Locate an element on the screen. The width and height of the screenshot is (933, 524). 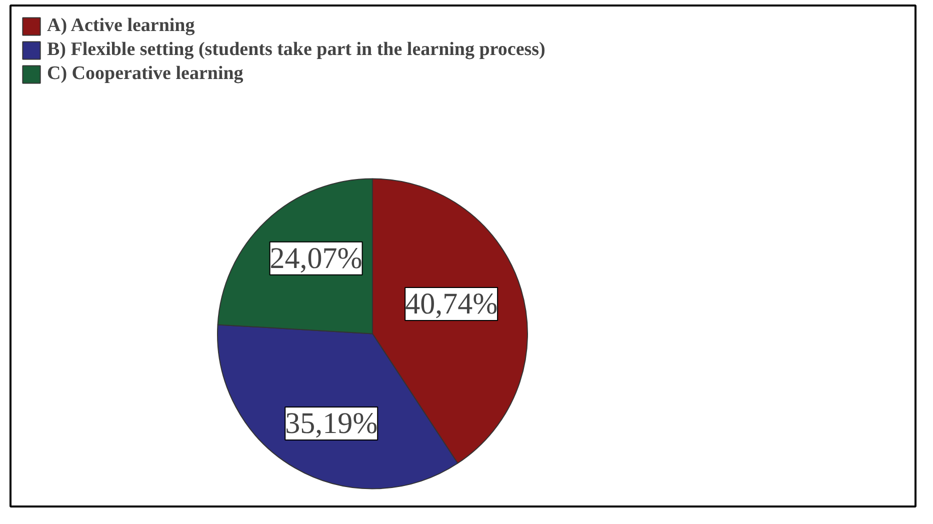
data-label: 40,74% is located at coordinates (451, 304).